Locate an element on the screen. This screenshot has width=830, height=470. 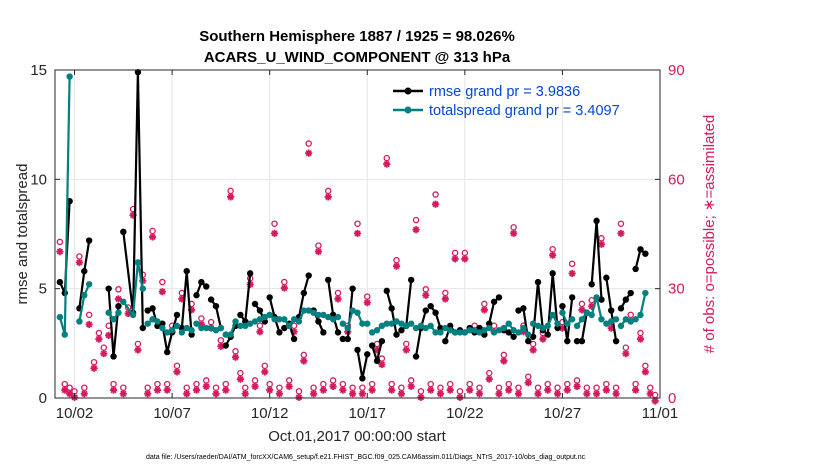
y-right-tick-label: 0 is located at coordinates (672, 398).